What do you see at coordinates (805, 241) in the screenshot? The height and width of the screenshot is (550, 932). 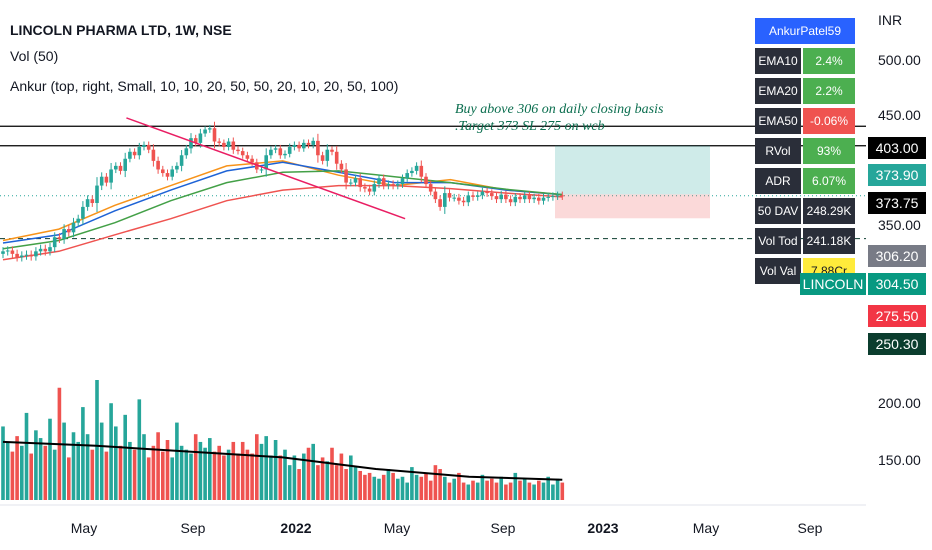 I see `table-row-vol-tod: Vol Tod 241.18K` at bounding box center [805, 241].